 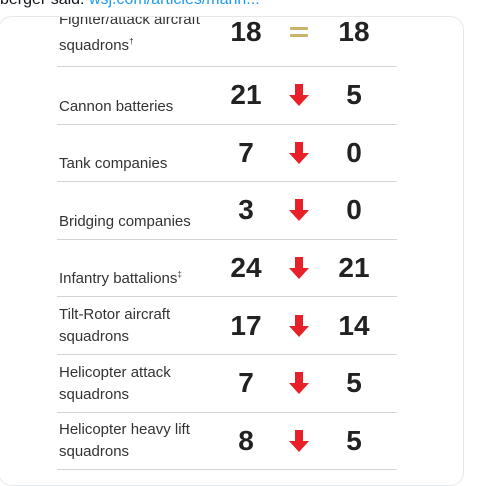 I want to click on equals-sign-shape, so click(x=299, y=32).